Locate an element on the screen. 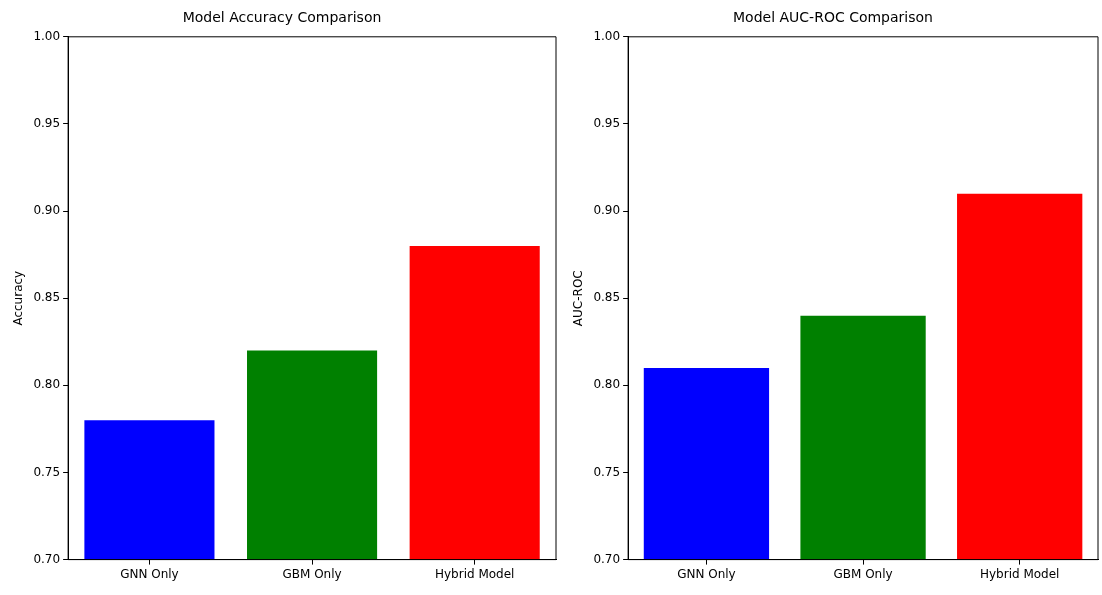  chart-title: Model AUC-ROC Comparison is located at coordinates (833, 17).